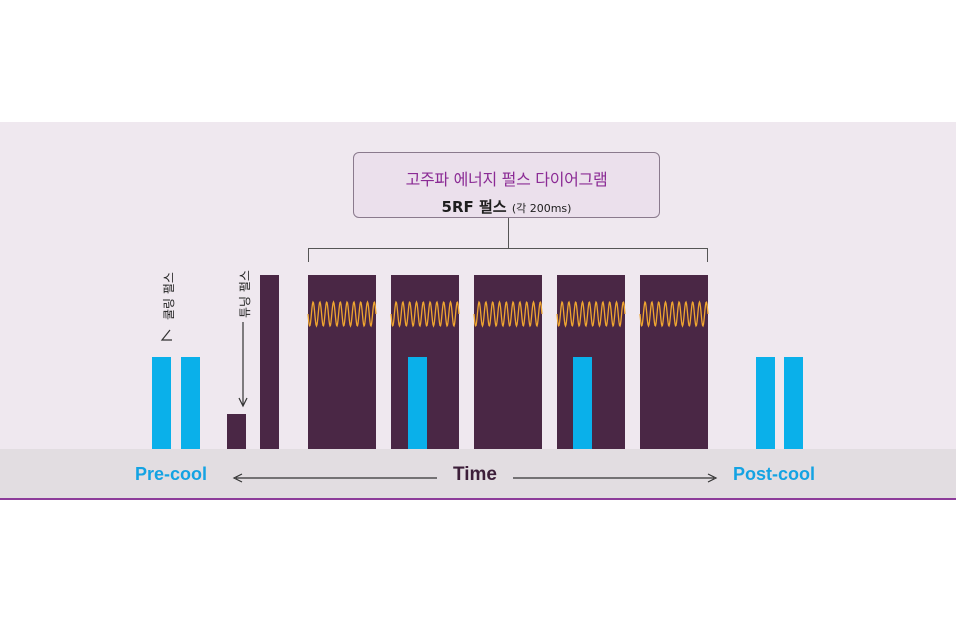 The width and height of the screenshot is (956, 624). What do you see at coordinates (774, 474) in the screenshot?
I see `post-cool-label: Post-cool` at bounding box center [774, 474].